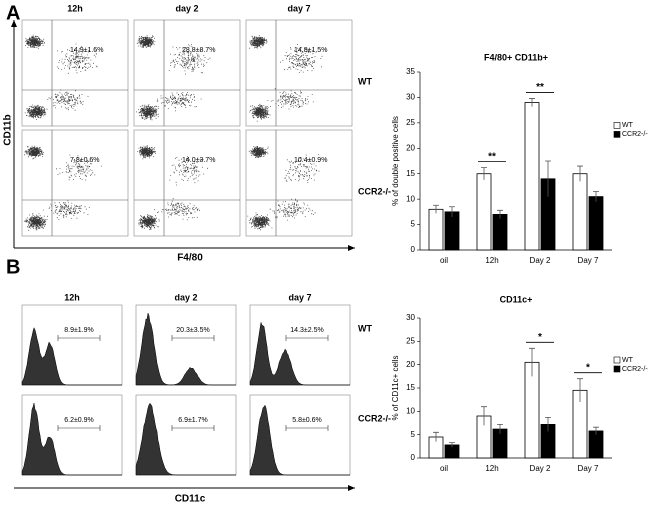 The width and height of the screenshot is (650, 507). Describe the element at coordinates (86, 50) in the screenshot. I see `percentage: 14.9±1.6%` at that location.